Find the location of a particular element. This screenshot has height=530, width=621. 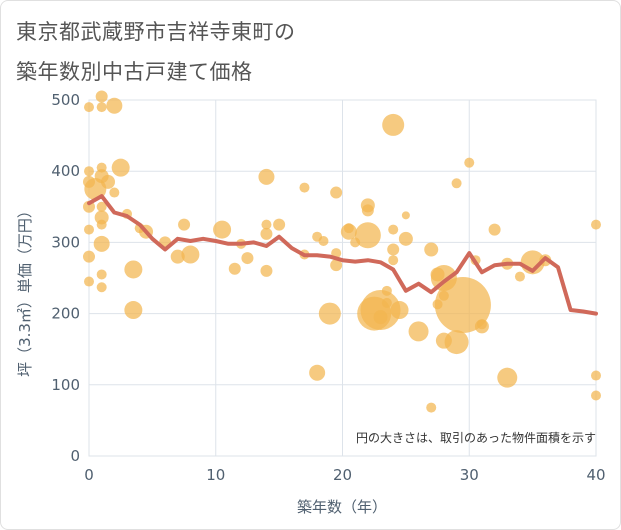

x-tick-label: 0 is located at coordinates (89, 475).